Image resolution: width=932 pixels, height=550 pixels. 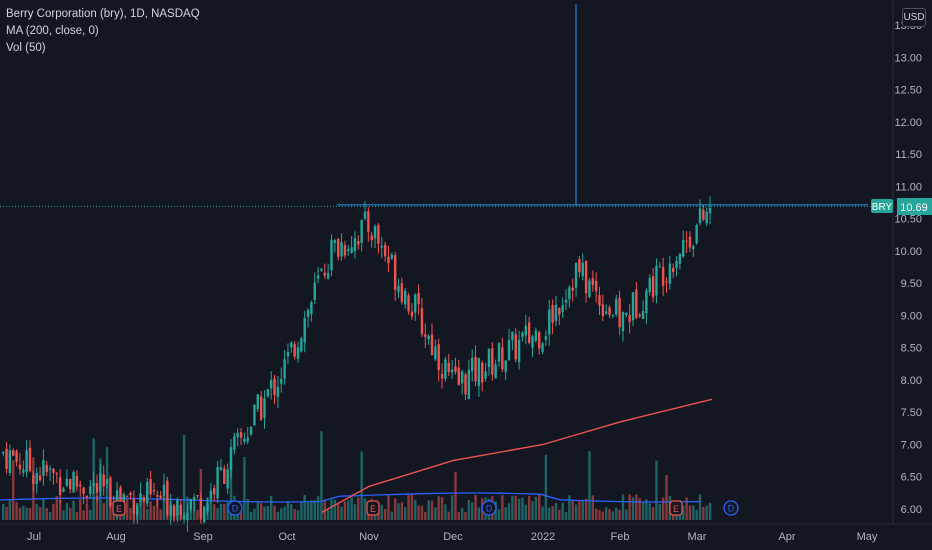 I want to click on event-marker-d: D, so click(x=235, y=508).